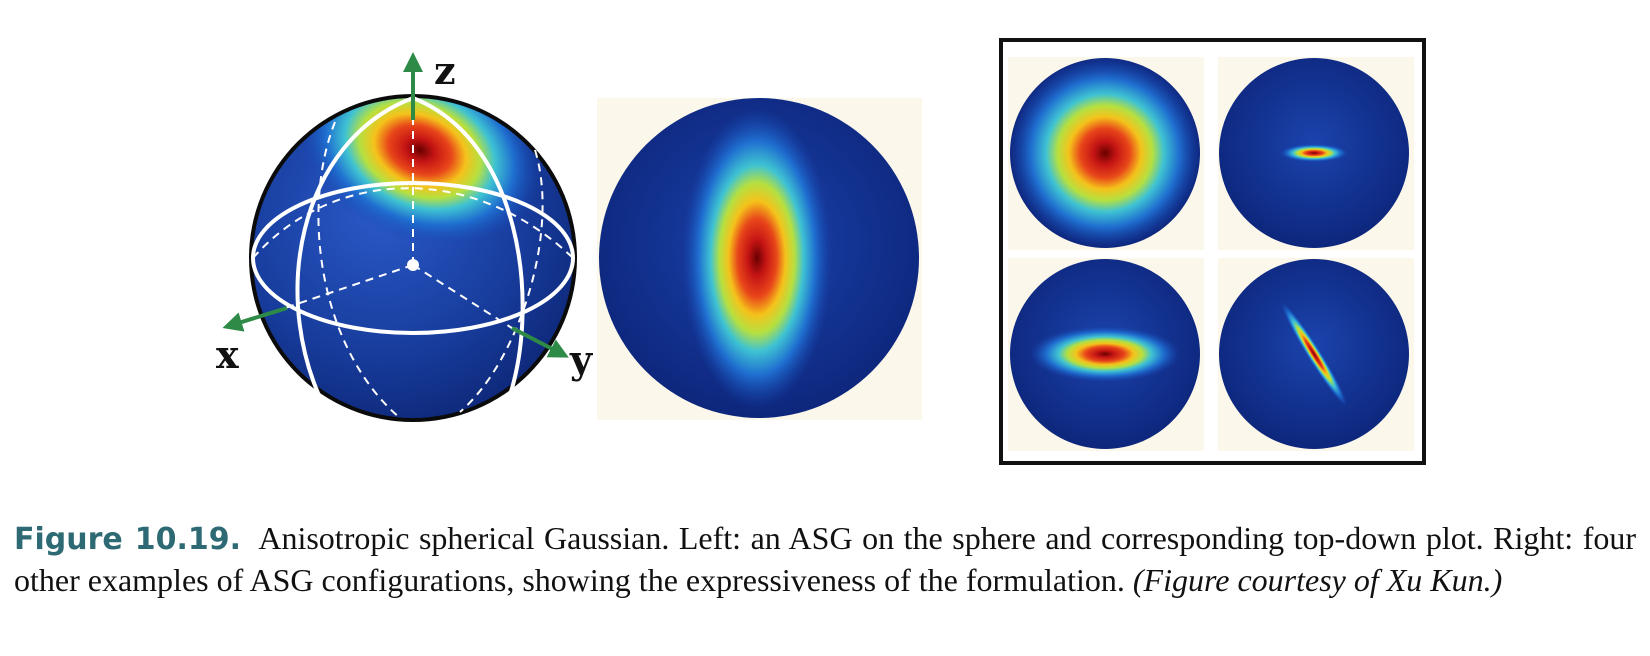  I want to click on caption-label: Figure 10.19., so click(128, 539).